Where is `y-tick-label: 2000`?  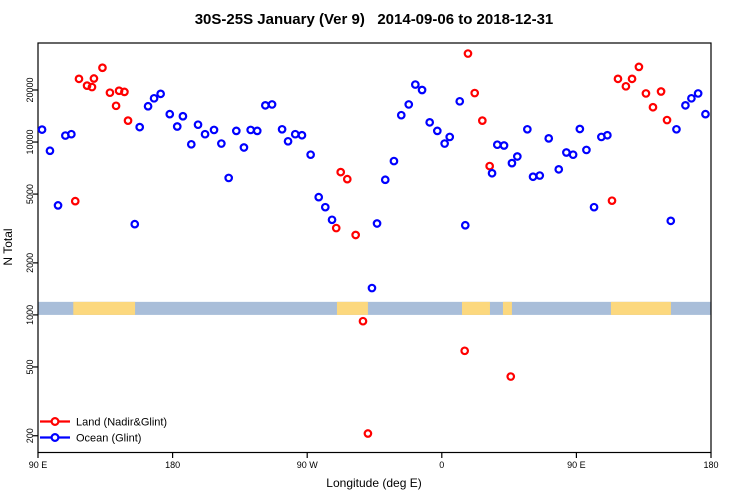 y-tick-label: 2000 is located at coordinates (30, 263).